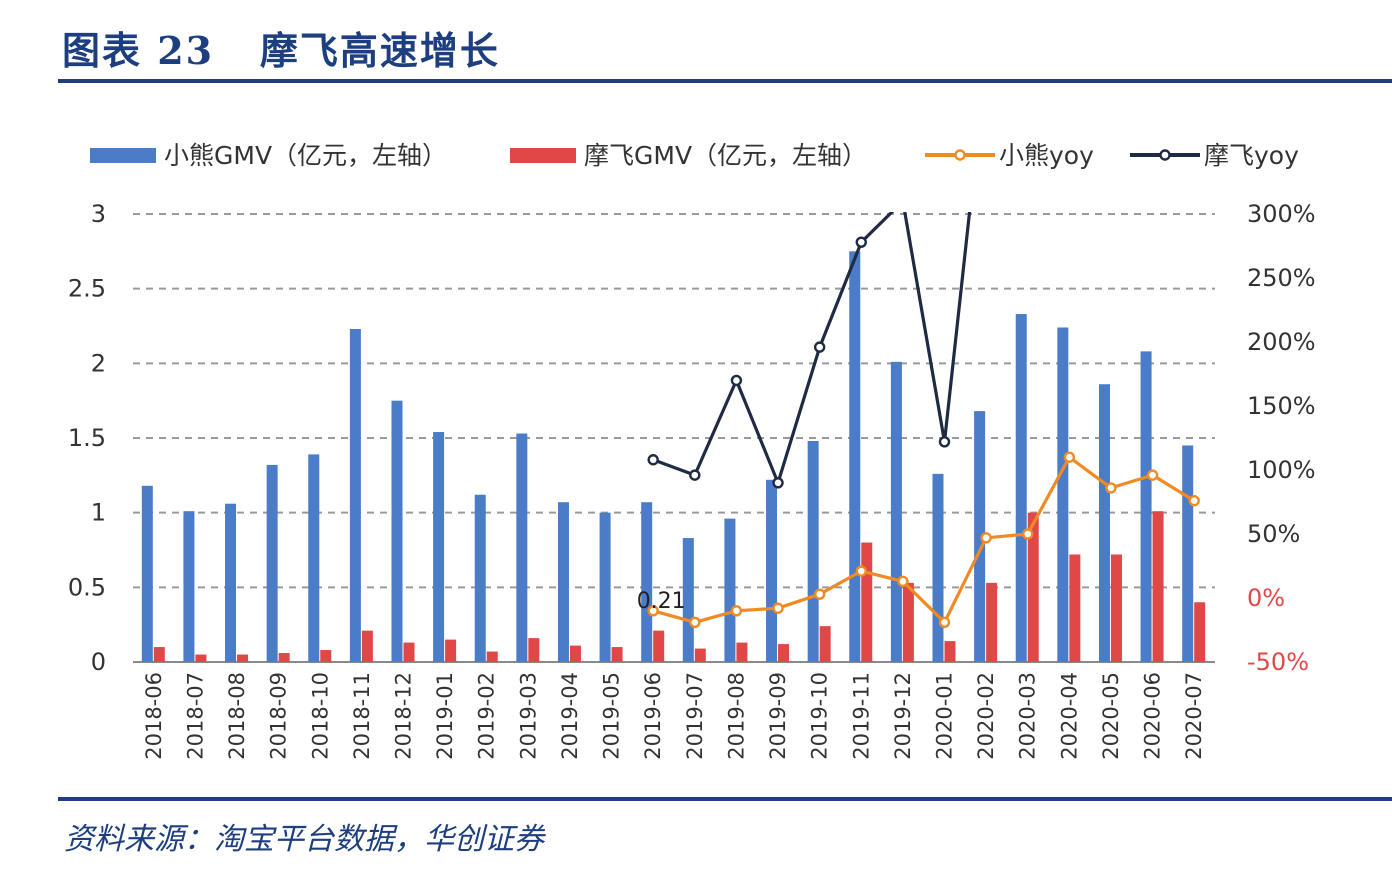  Describe the element at coordinates (661, 601) in the screenshot. I see `data-label-0-21: 0.21` at that location.